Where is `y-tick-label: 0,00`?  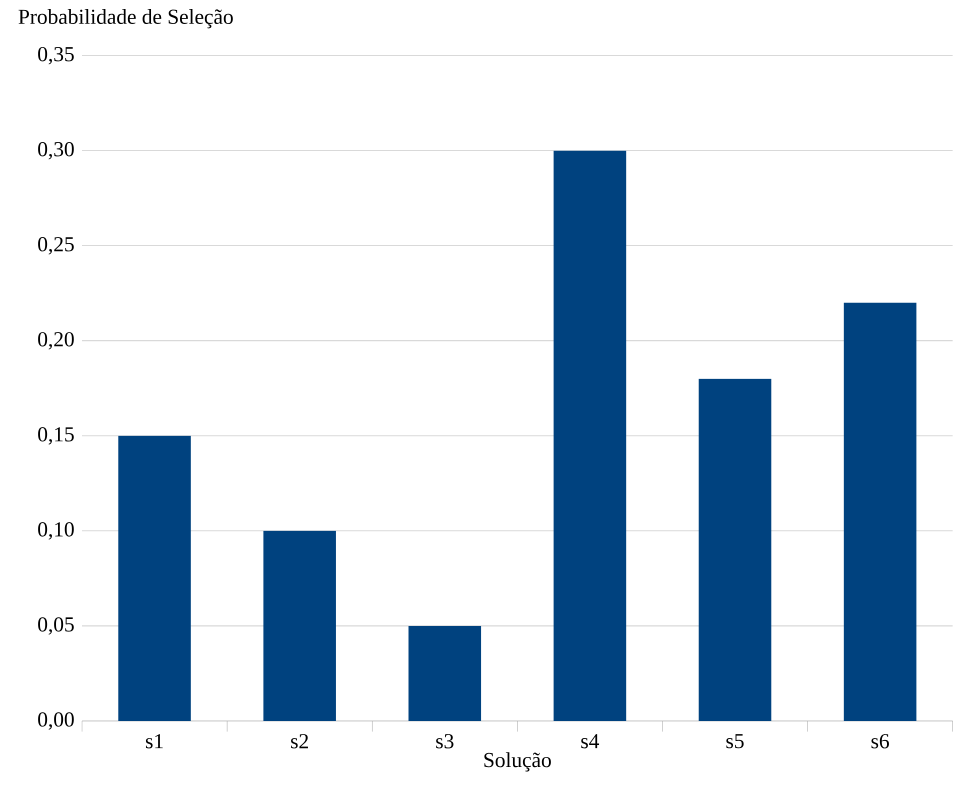 y-tick-label: 0,00 is located at coordinates (56, 721).